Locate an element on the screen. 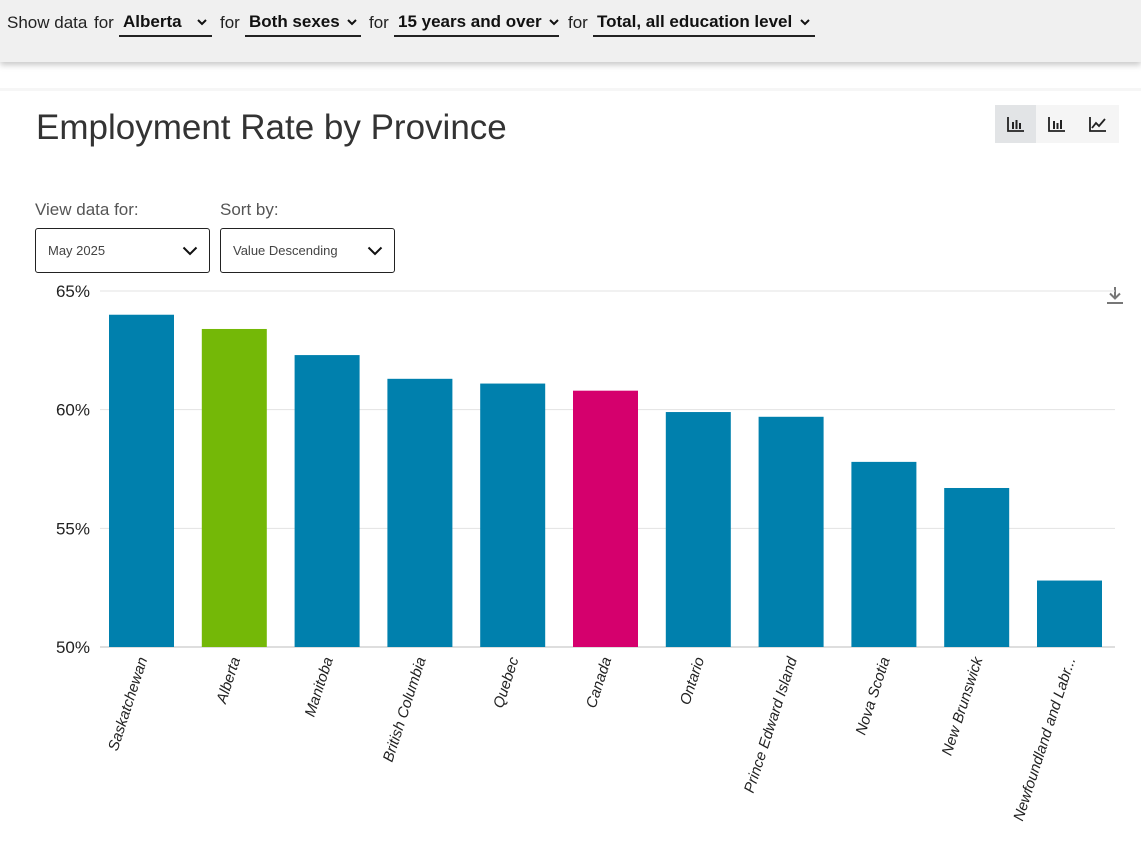  x-category-label: Manitoba is located at coordinates (319, 687).